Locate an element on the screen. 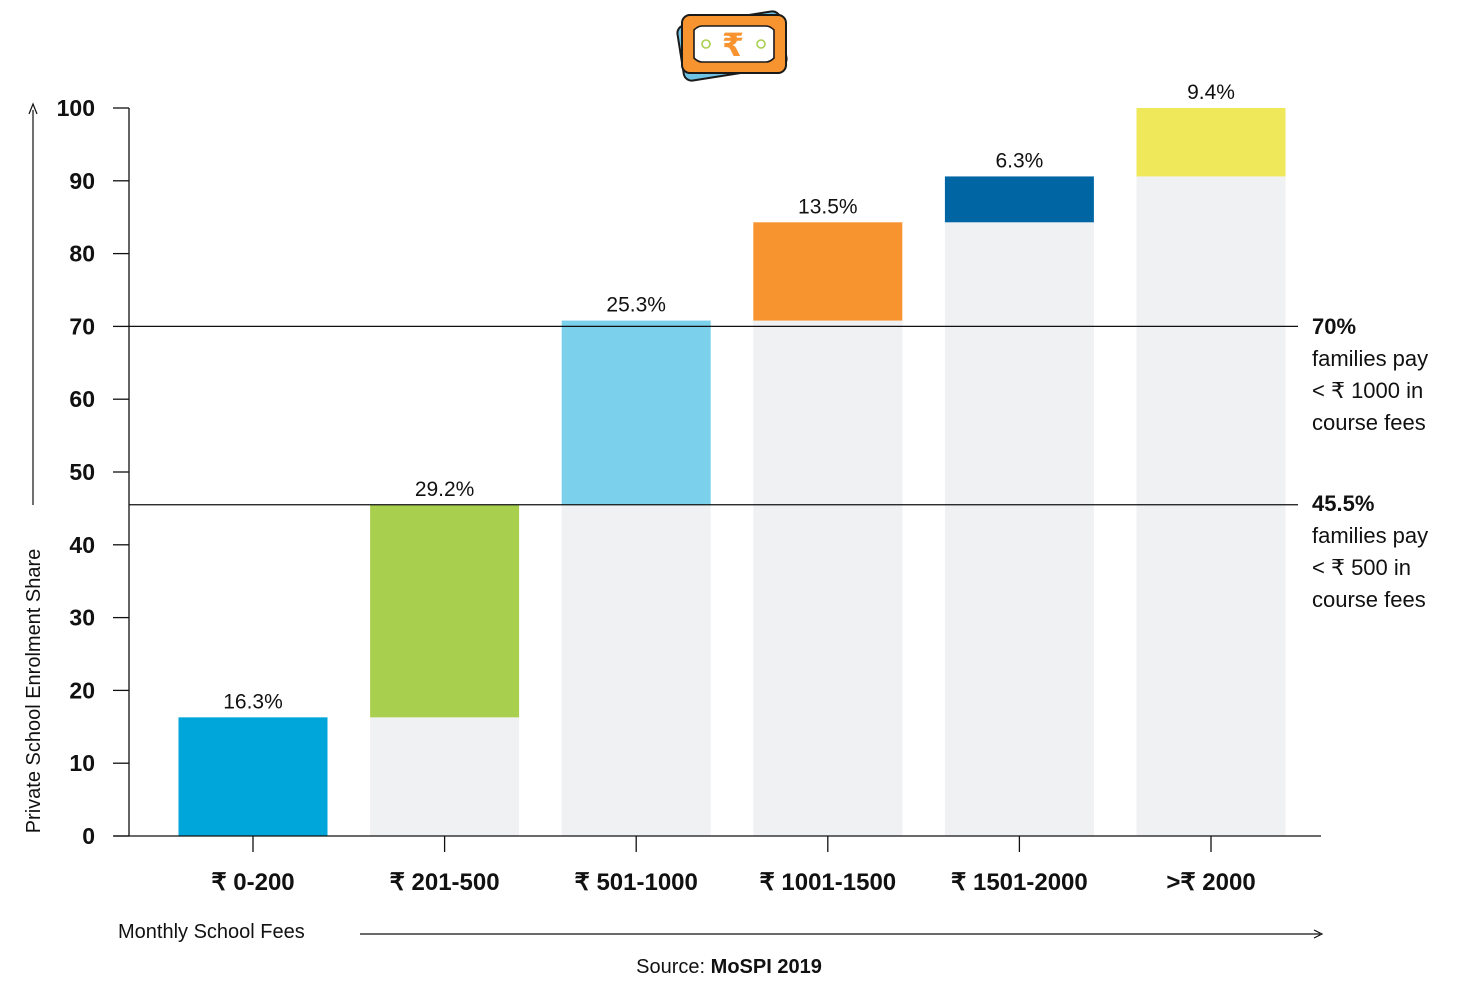 This screenshot has width=1458, height=988. x-tick-label-4: ₹ 1001-1500 is located at coordinates (827, 882).